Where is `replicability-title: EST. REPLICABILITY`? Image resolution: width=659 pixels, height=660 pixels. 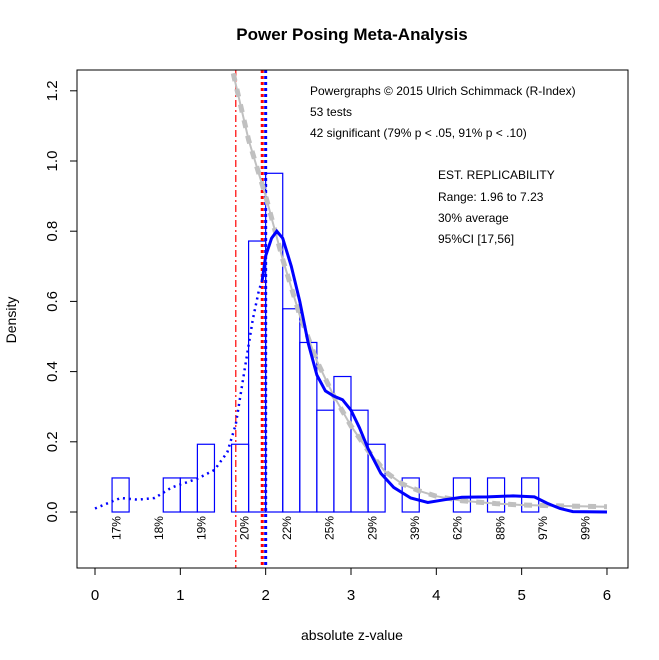 replicability-title: EST. REPLICABILITY is located at coordinates (496, 175).